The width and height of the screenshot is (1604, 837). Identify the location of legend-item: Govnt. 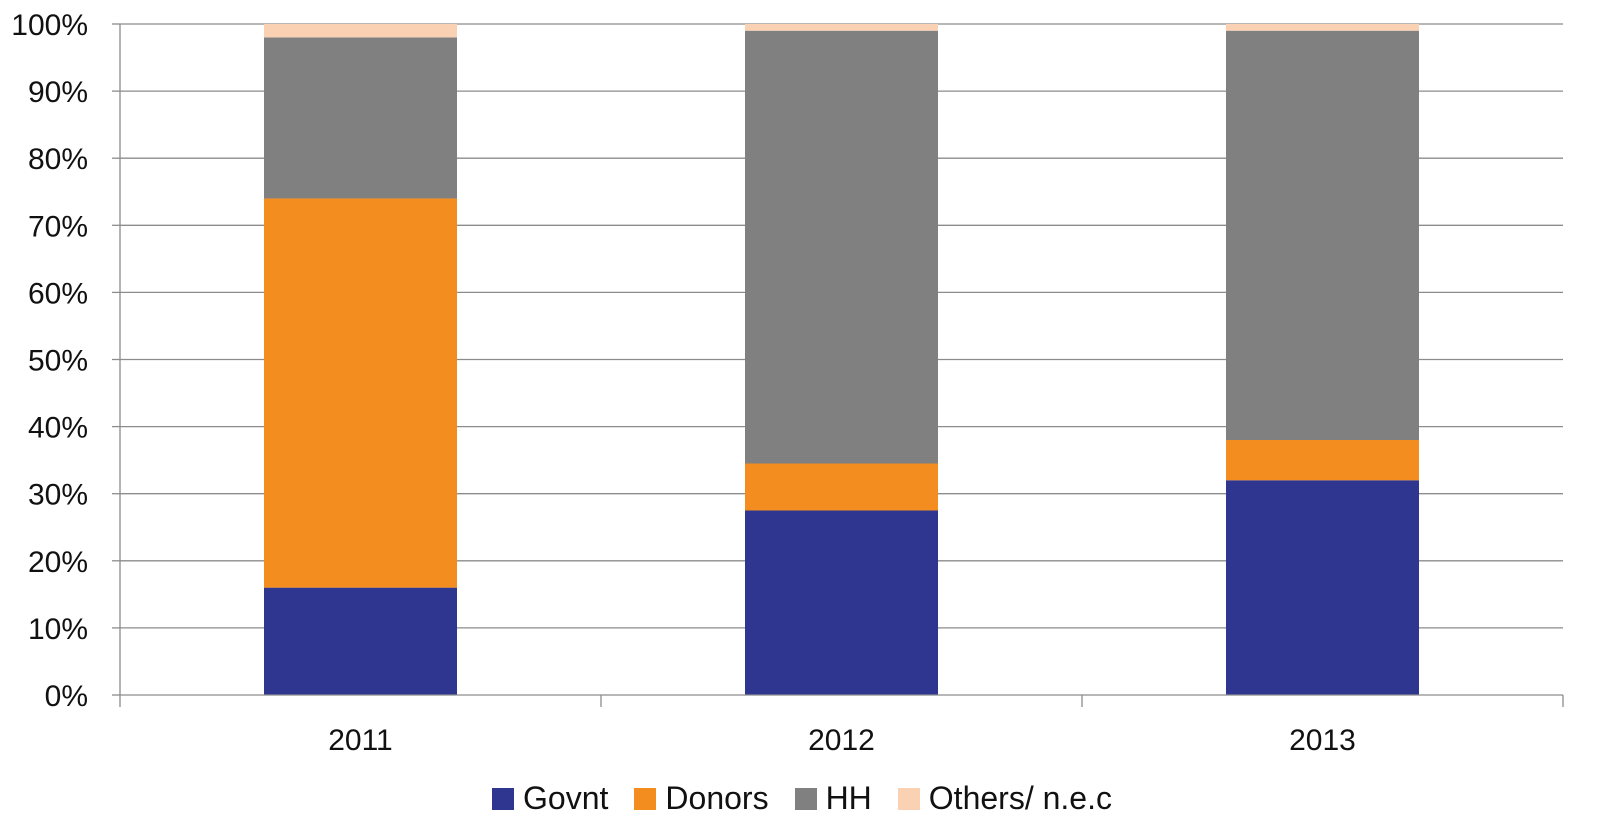
(550, 798).